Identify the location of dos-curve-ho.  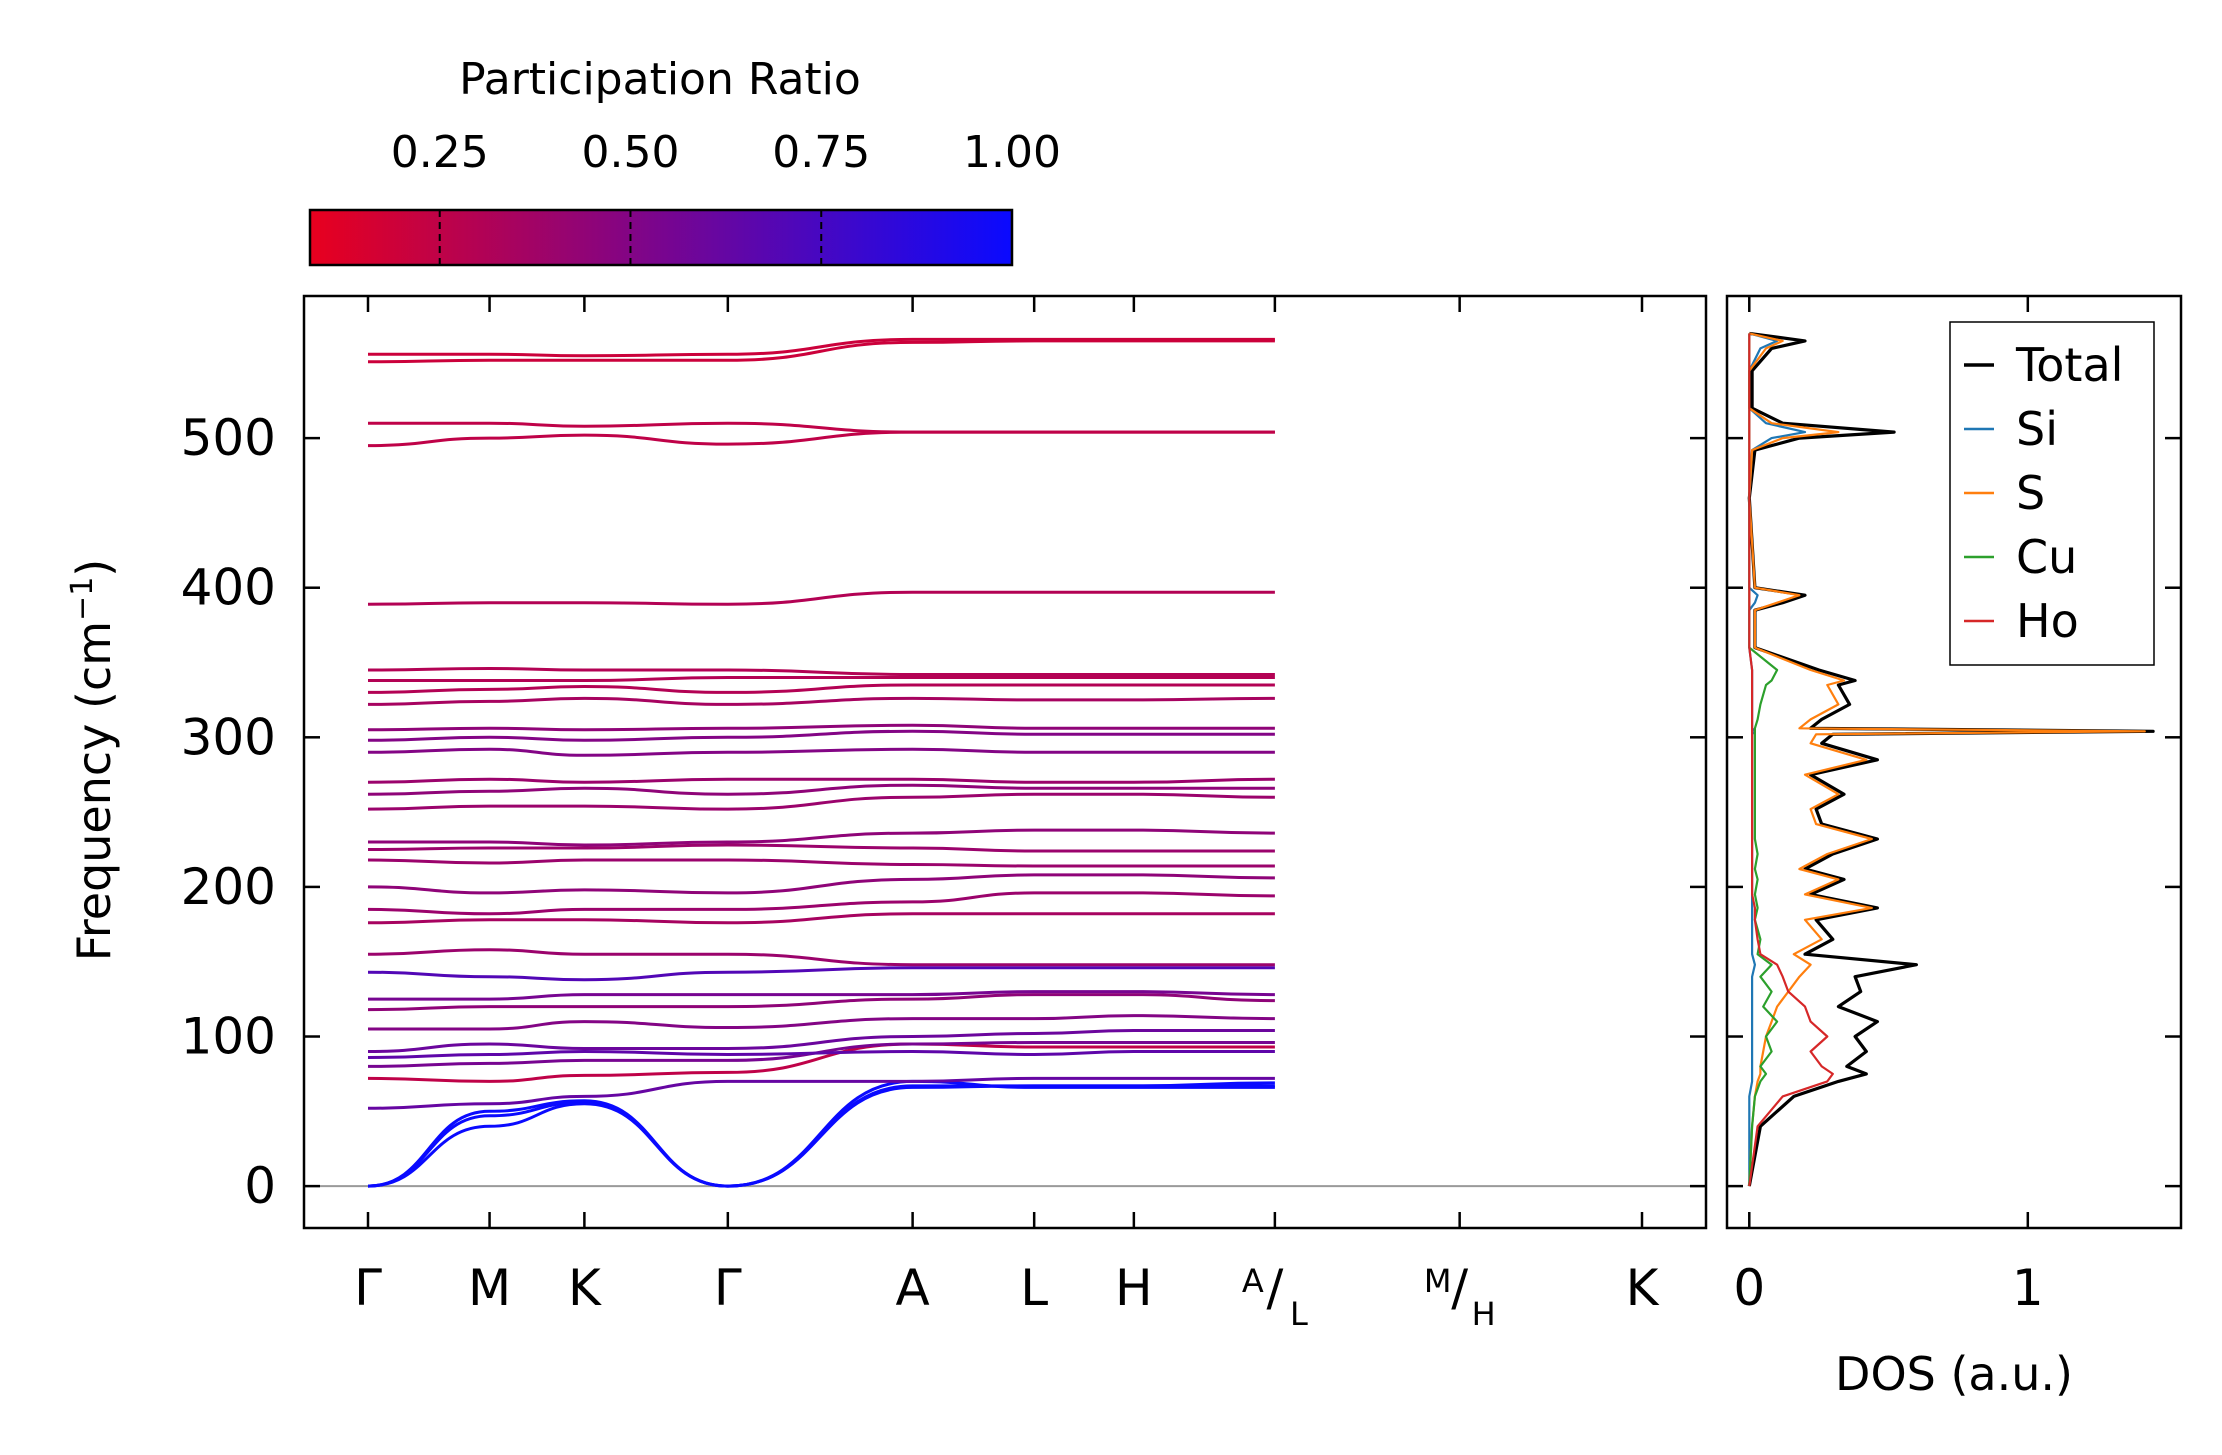
(1791, 760).